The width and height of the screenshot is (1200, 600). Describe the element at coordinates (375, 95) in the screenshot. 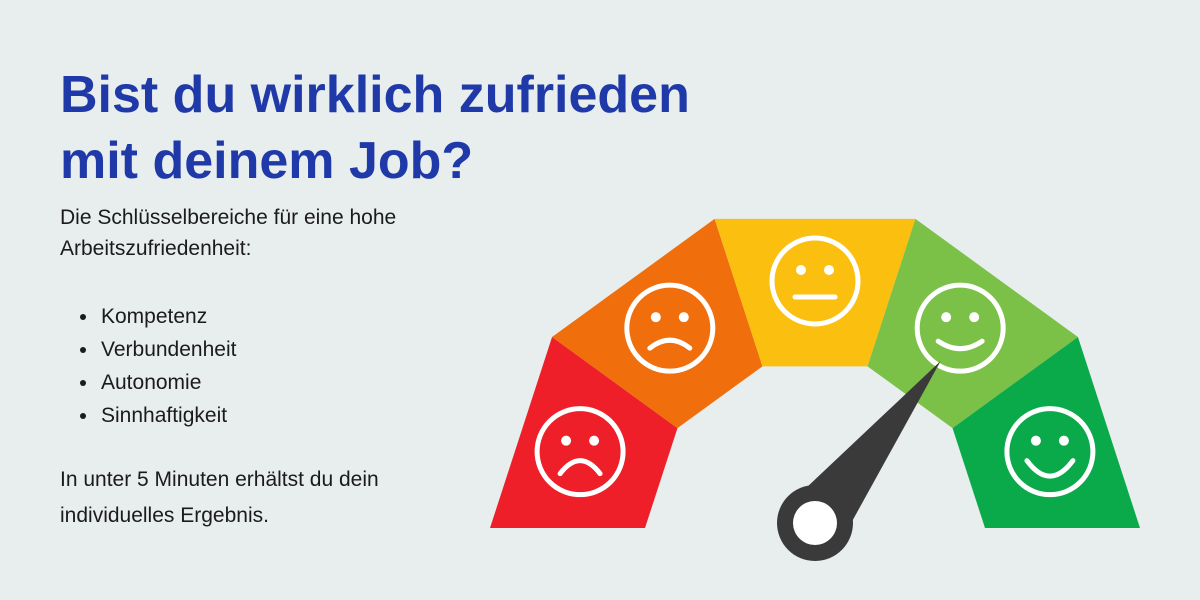

I see `headline-line-1: Bist du wirklich zufrieden` at that location.